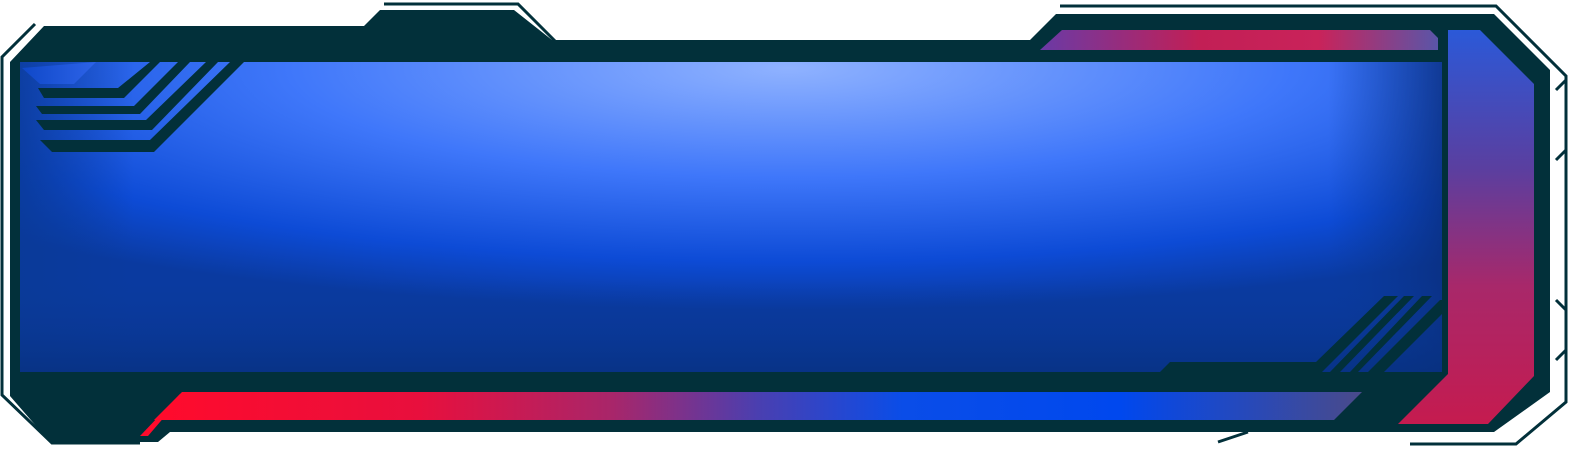 The width and height of the screenshot is (1579, 449). Describe the element at coordinates (471, 23) in the screenshot. I see `top-left-accent-line` at that location.